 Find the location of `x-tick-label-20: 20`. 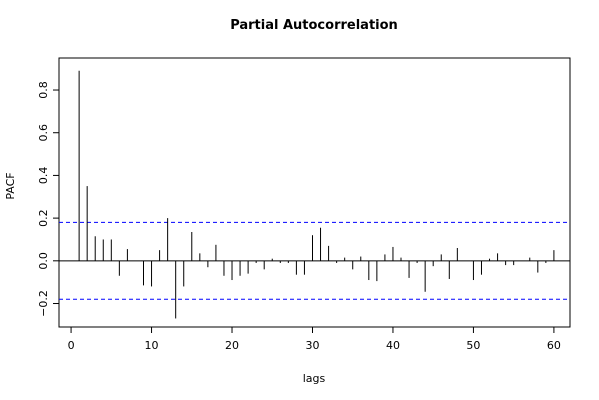

x-tick-label-20: 20 is located at coordinates (232, 345).